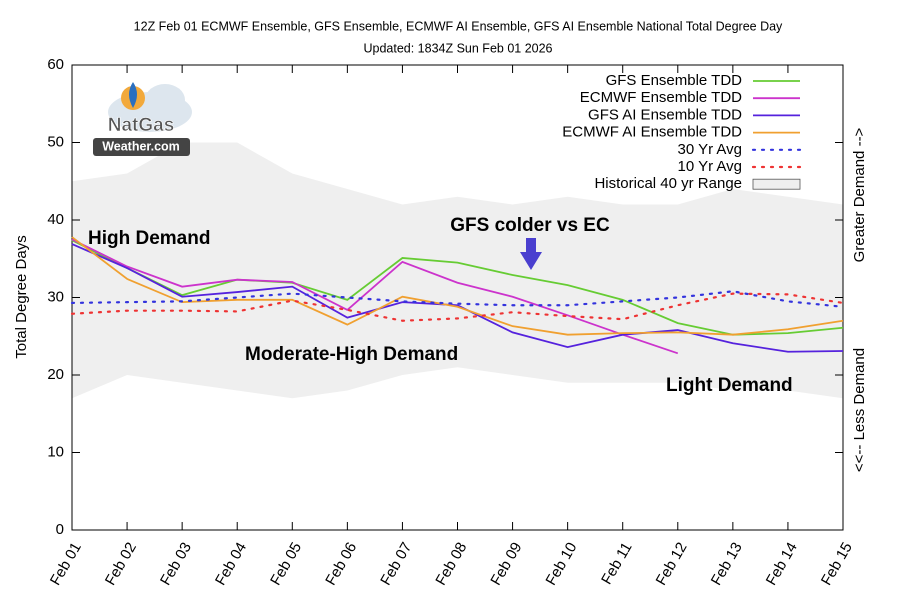 The image size is (900, 600). Describe the element at coordinates (176, 563) in the screenshot. I see `x-tick-label: Feb 03` at that location.